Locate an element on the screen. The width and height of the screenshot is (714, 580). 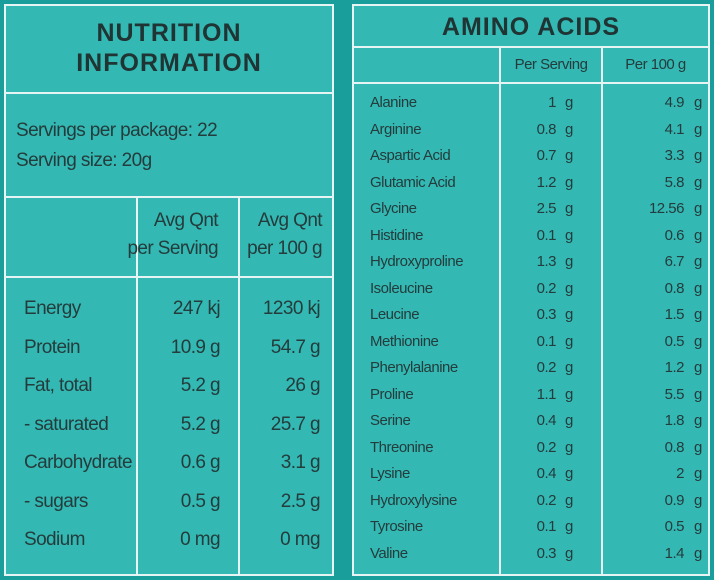
amino-per-100g: 1.4 is located at coordinates (674, 553).